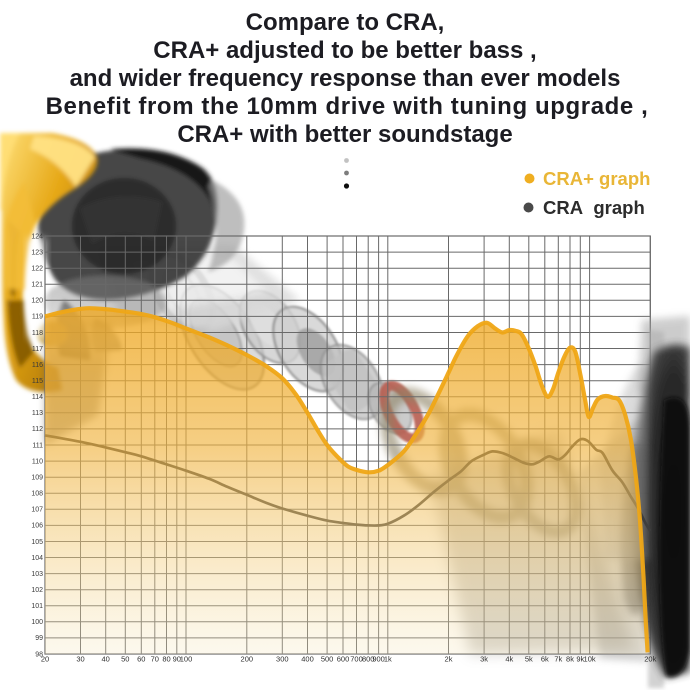 This screenshot has height=695, width=690. I want to click on svg-text: 110, so click(37, 461).